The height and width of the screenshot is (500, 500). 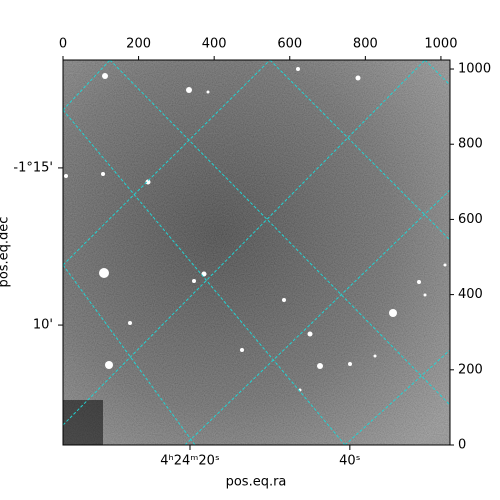 I want to click on ra-tick-label: 40ˢ, so click(x=350, y=461).